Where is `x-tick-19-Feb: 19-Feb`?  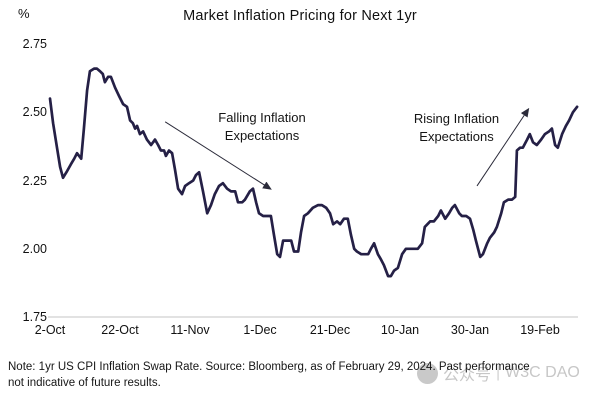 x-tick-19-Feb: 19-Feb is located at coordinates (540, 330).